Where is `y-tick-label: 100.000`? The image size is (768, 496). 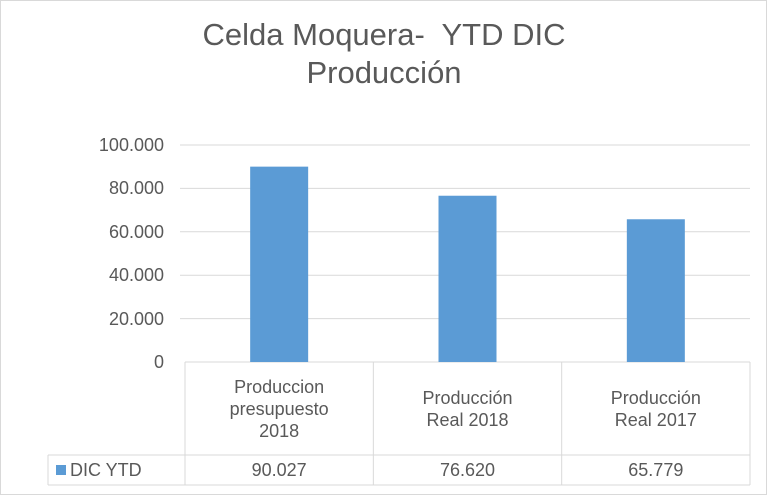 y-tick-label: 100.000 is located at coordinates (131, 145).